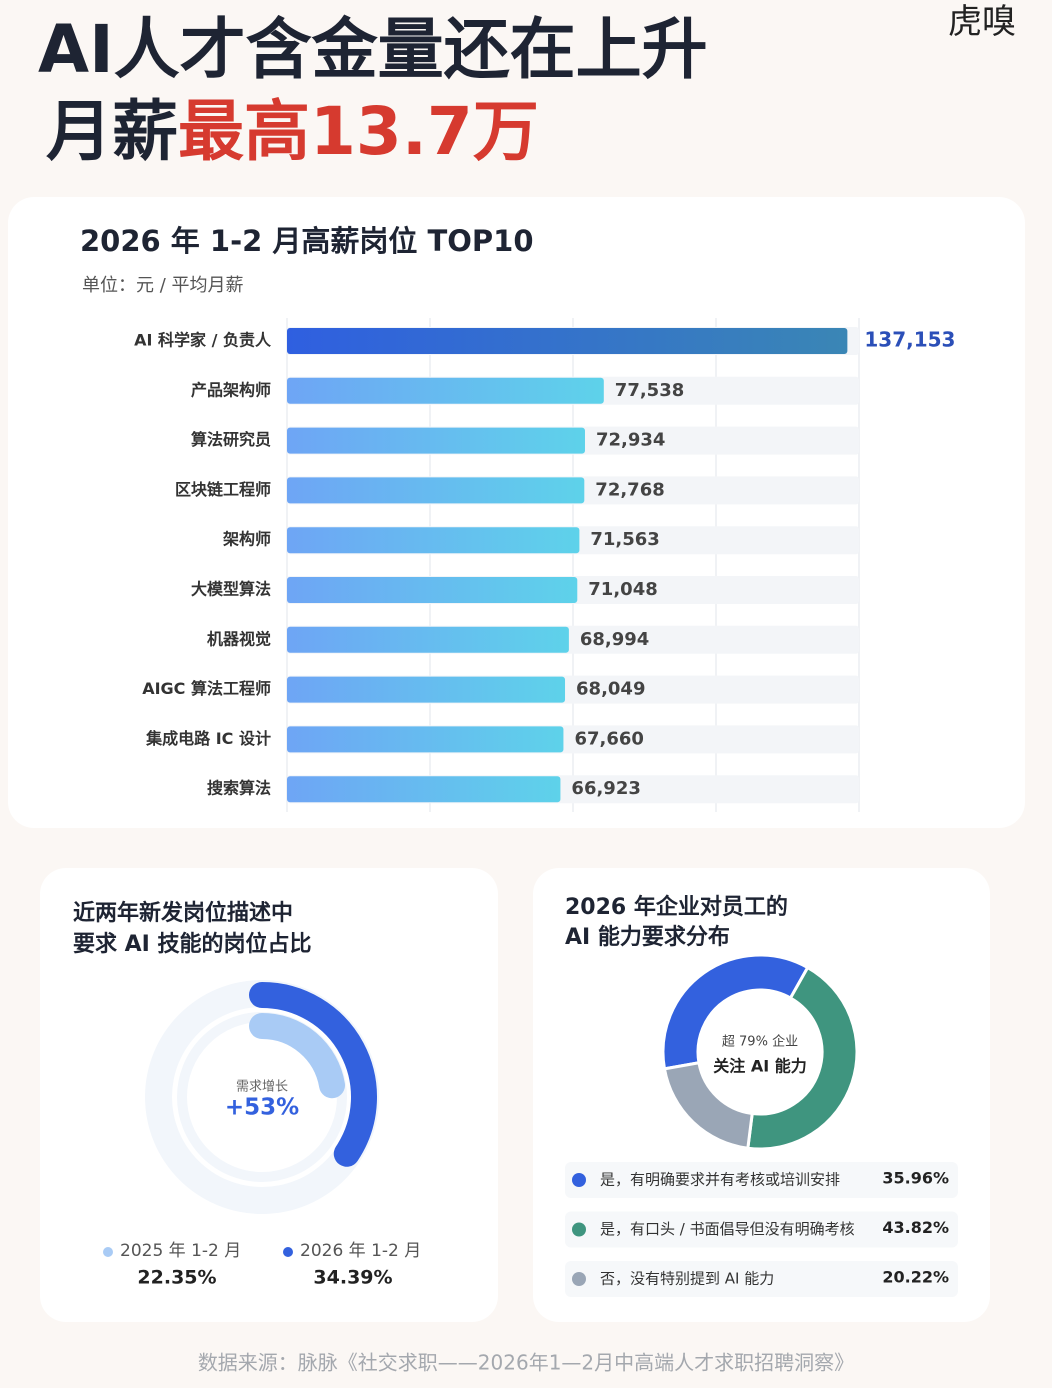 Image resolution: width=1052 pixels, height=1388 pixels. I want to click on logo: 虎嗅, so click(982, 22).